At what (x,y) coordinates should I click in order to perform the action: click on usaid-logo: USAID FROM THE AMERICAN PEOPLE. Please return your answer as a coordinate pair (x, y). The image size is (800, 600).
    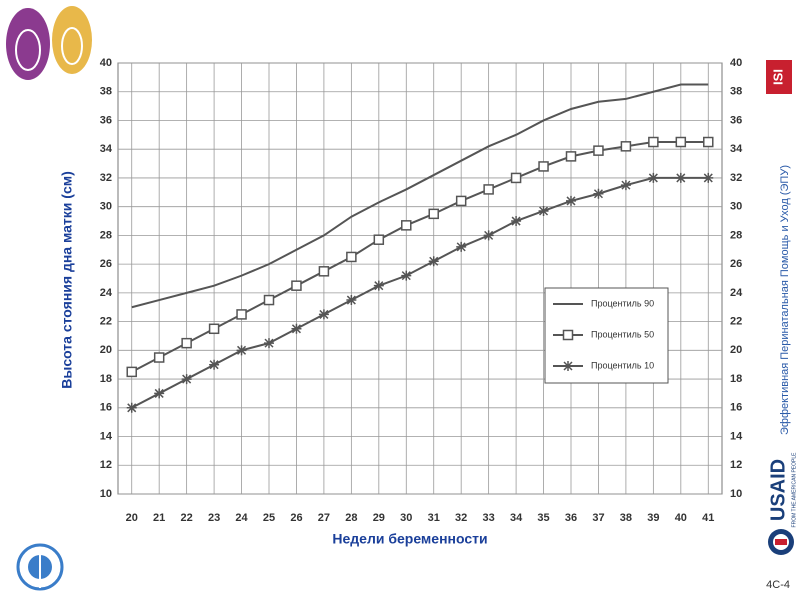
    Looking at the image, I should click on (782, 503).